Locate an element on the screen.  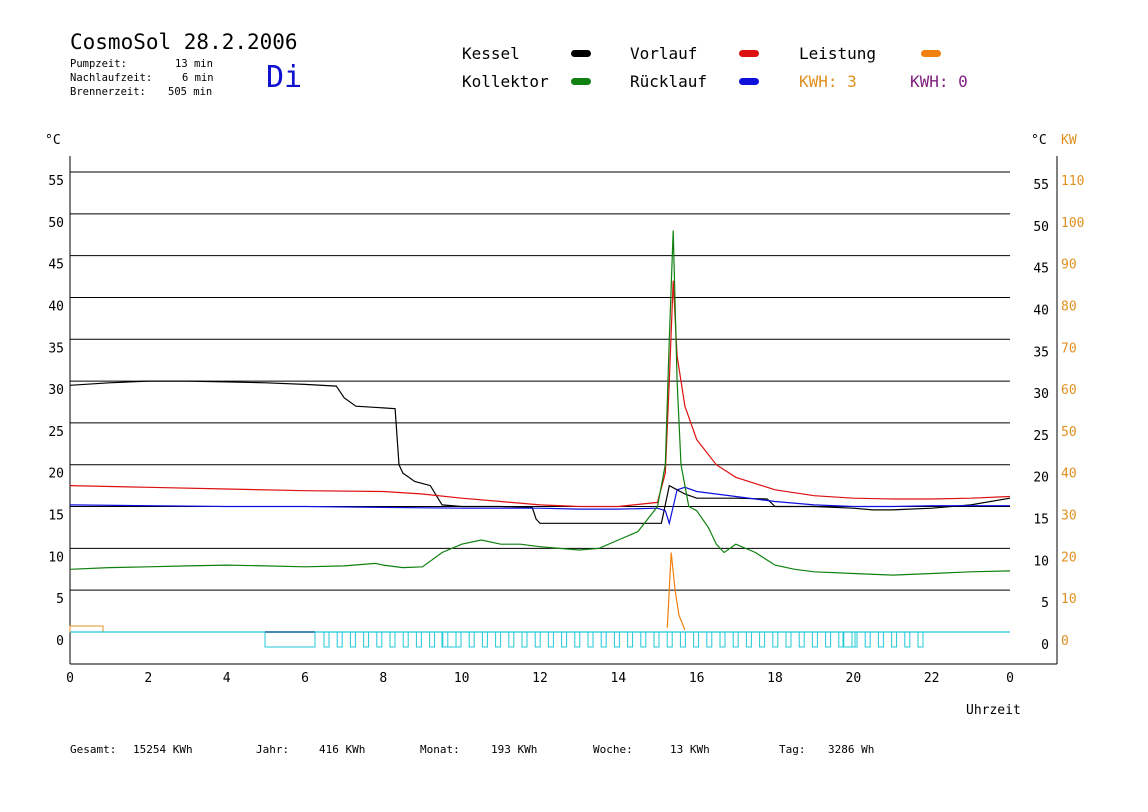
y-ticks-power: 0 10 20 30 40 50 60 70 80 90 100 110 is located at coordinates (1072, 411).